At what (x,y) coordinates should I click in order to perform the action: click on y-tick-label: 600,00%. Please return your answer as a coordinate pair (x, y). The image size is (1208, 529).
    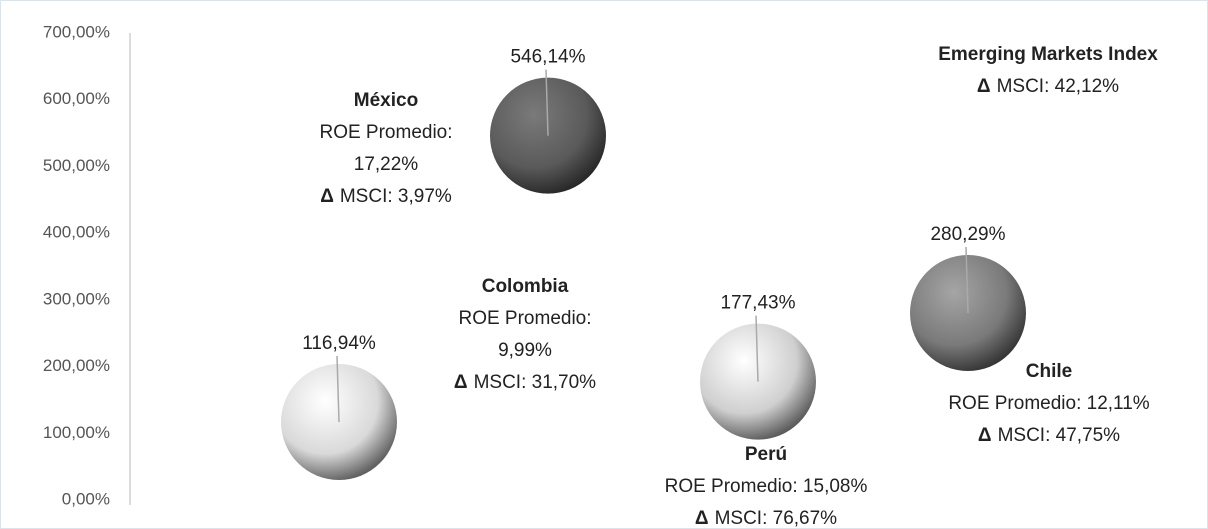
    Looking at the image, I should click on (76, 98).